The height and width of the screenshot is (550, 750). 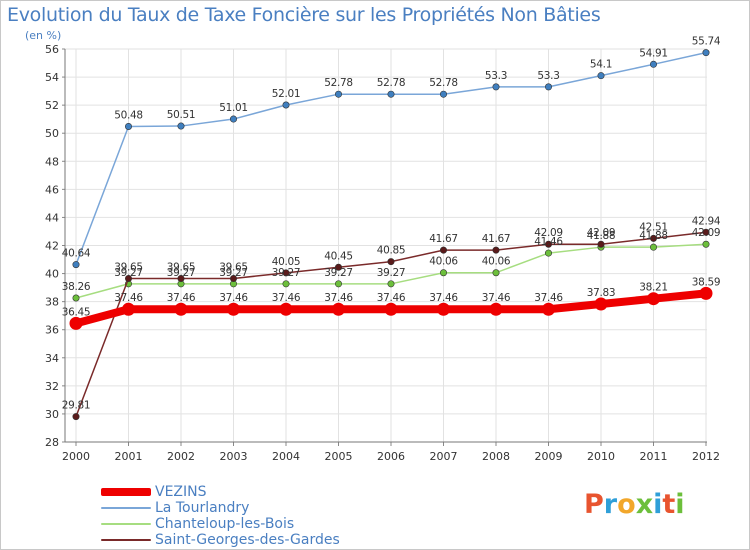 What do you see at coordinates (444, 456) in the screenshot?
I see `x-tick-label: 2007` at bounding box center [444, 456].